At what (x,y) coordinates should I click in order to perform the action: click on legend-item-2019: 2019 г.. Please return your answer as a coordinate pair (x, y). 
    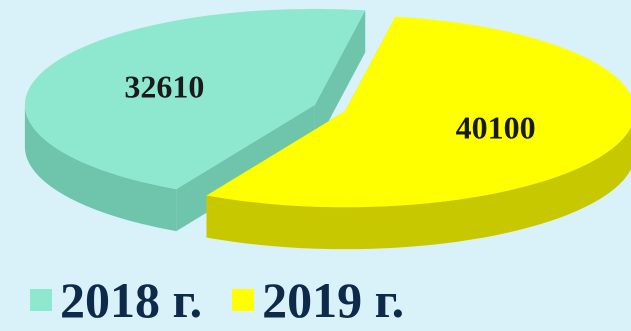
    Looking at the image, I should click on (318, 300).